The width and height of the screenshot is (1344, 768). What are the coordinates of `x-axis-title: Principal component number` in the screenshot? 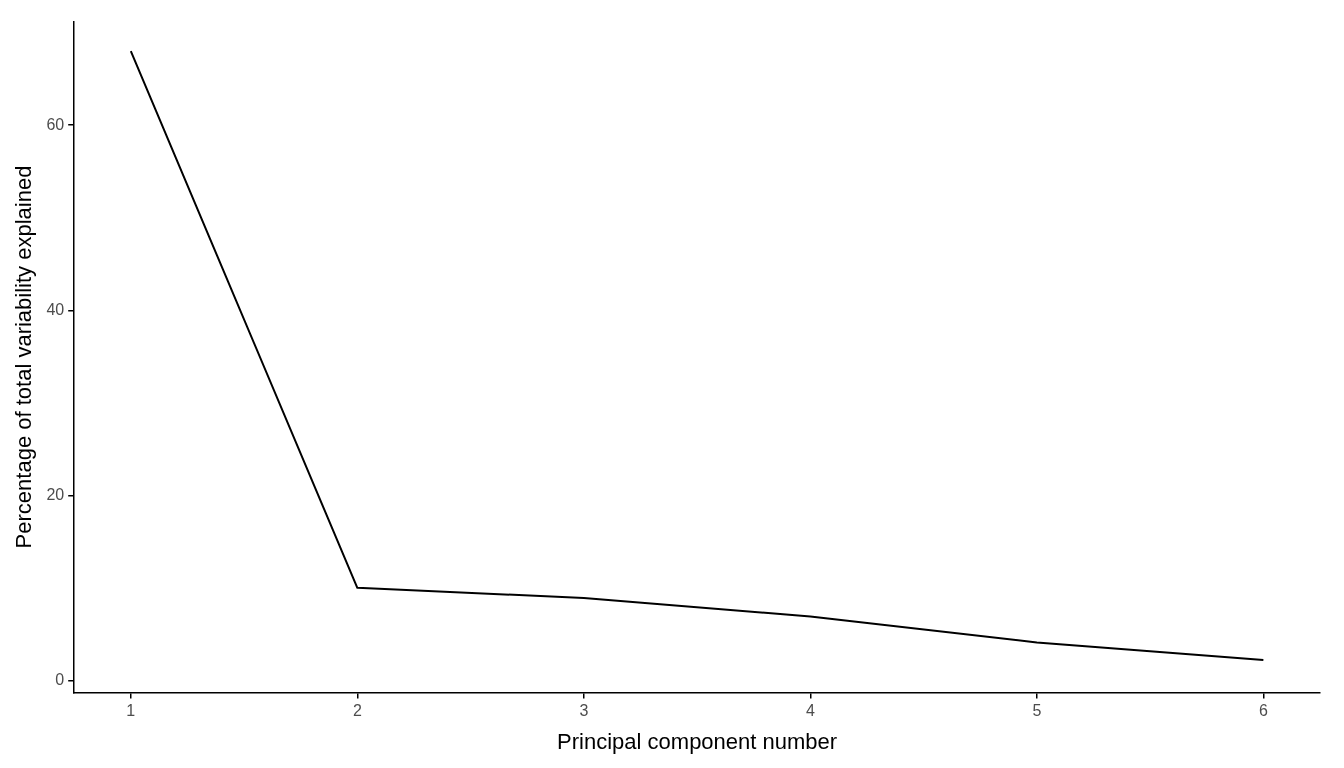 It's located at (697, 741).